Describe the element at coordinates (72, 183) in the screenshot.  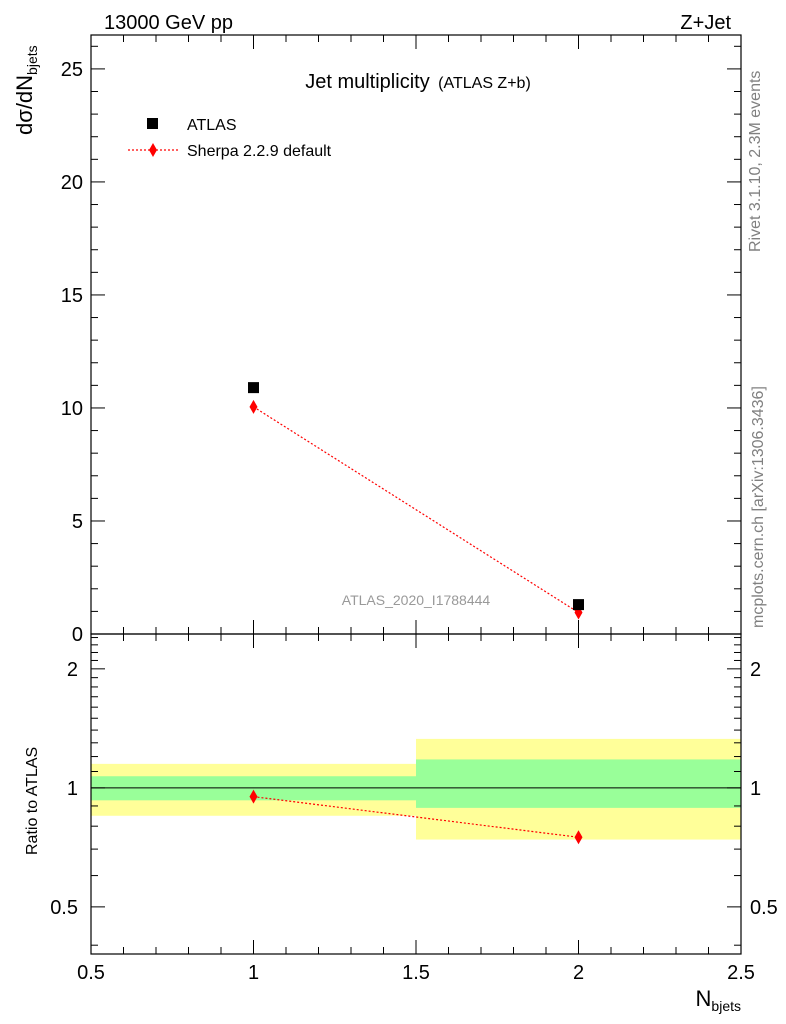
I see `main-y-tick-label: 20` at that location.